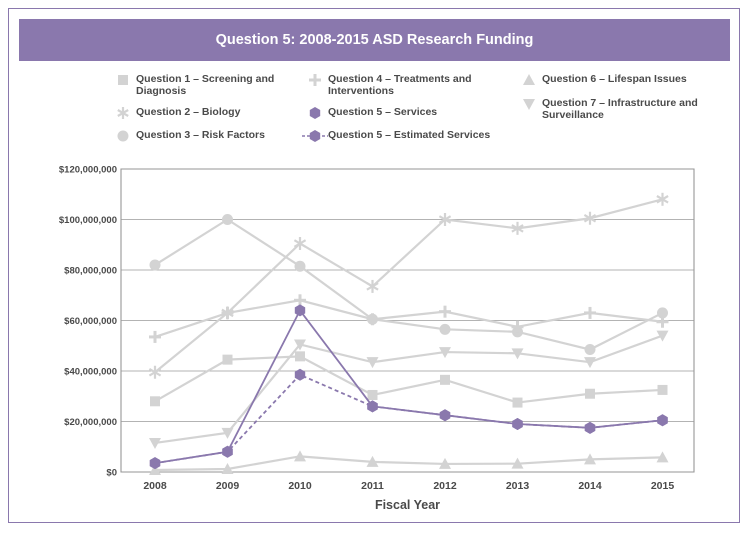 The image size is (750, 533). Describe the element at coordinates (383, 112) in the screenshot. I see `legend-label-q5: Question 5 – Services` at that location.